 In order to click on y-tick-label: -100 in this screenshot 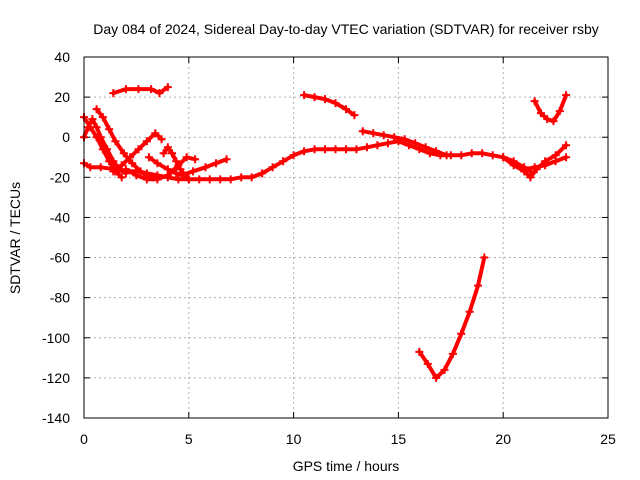, I will do `click(56, 338)`.